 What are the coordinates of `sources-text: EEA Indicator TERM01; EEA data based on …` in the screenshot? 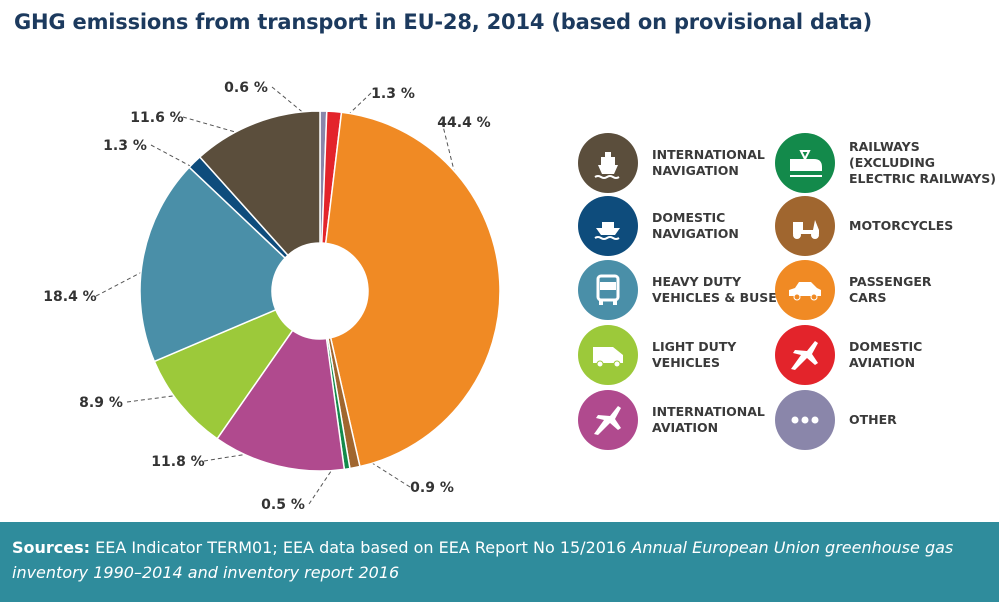 It's located at (361, 547).